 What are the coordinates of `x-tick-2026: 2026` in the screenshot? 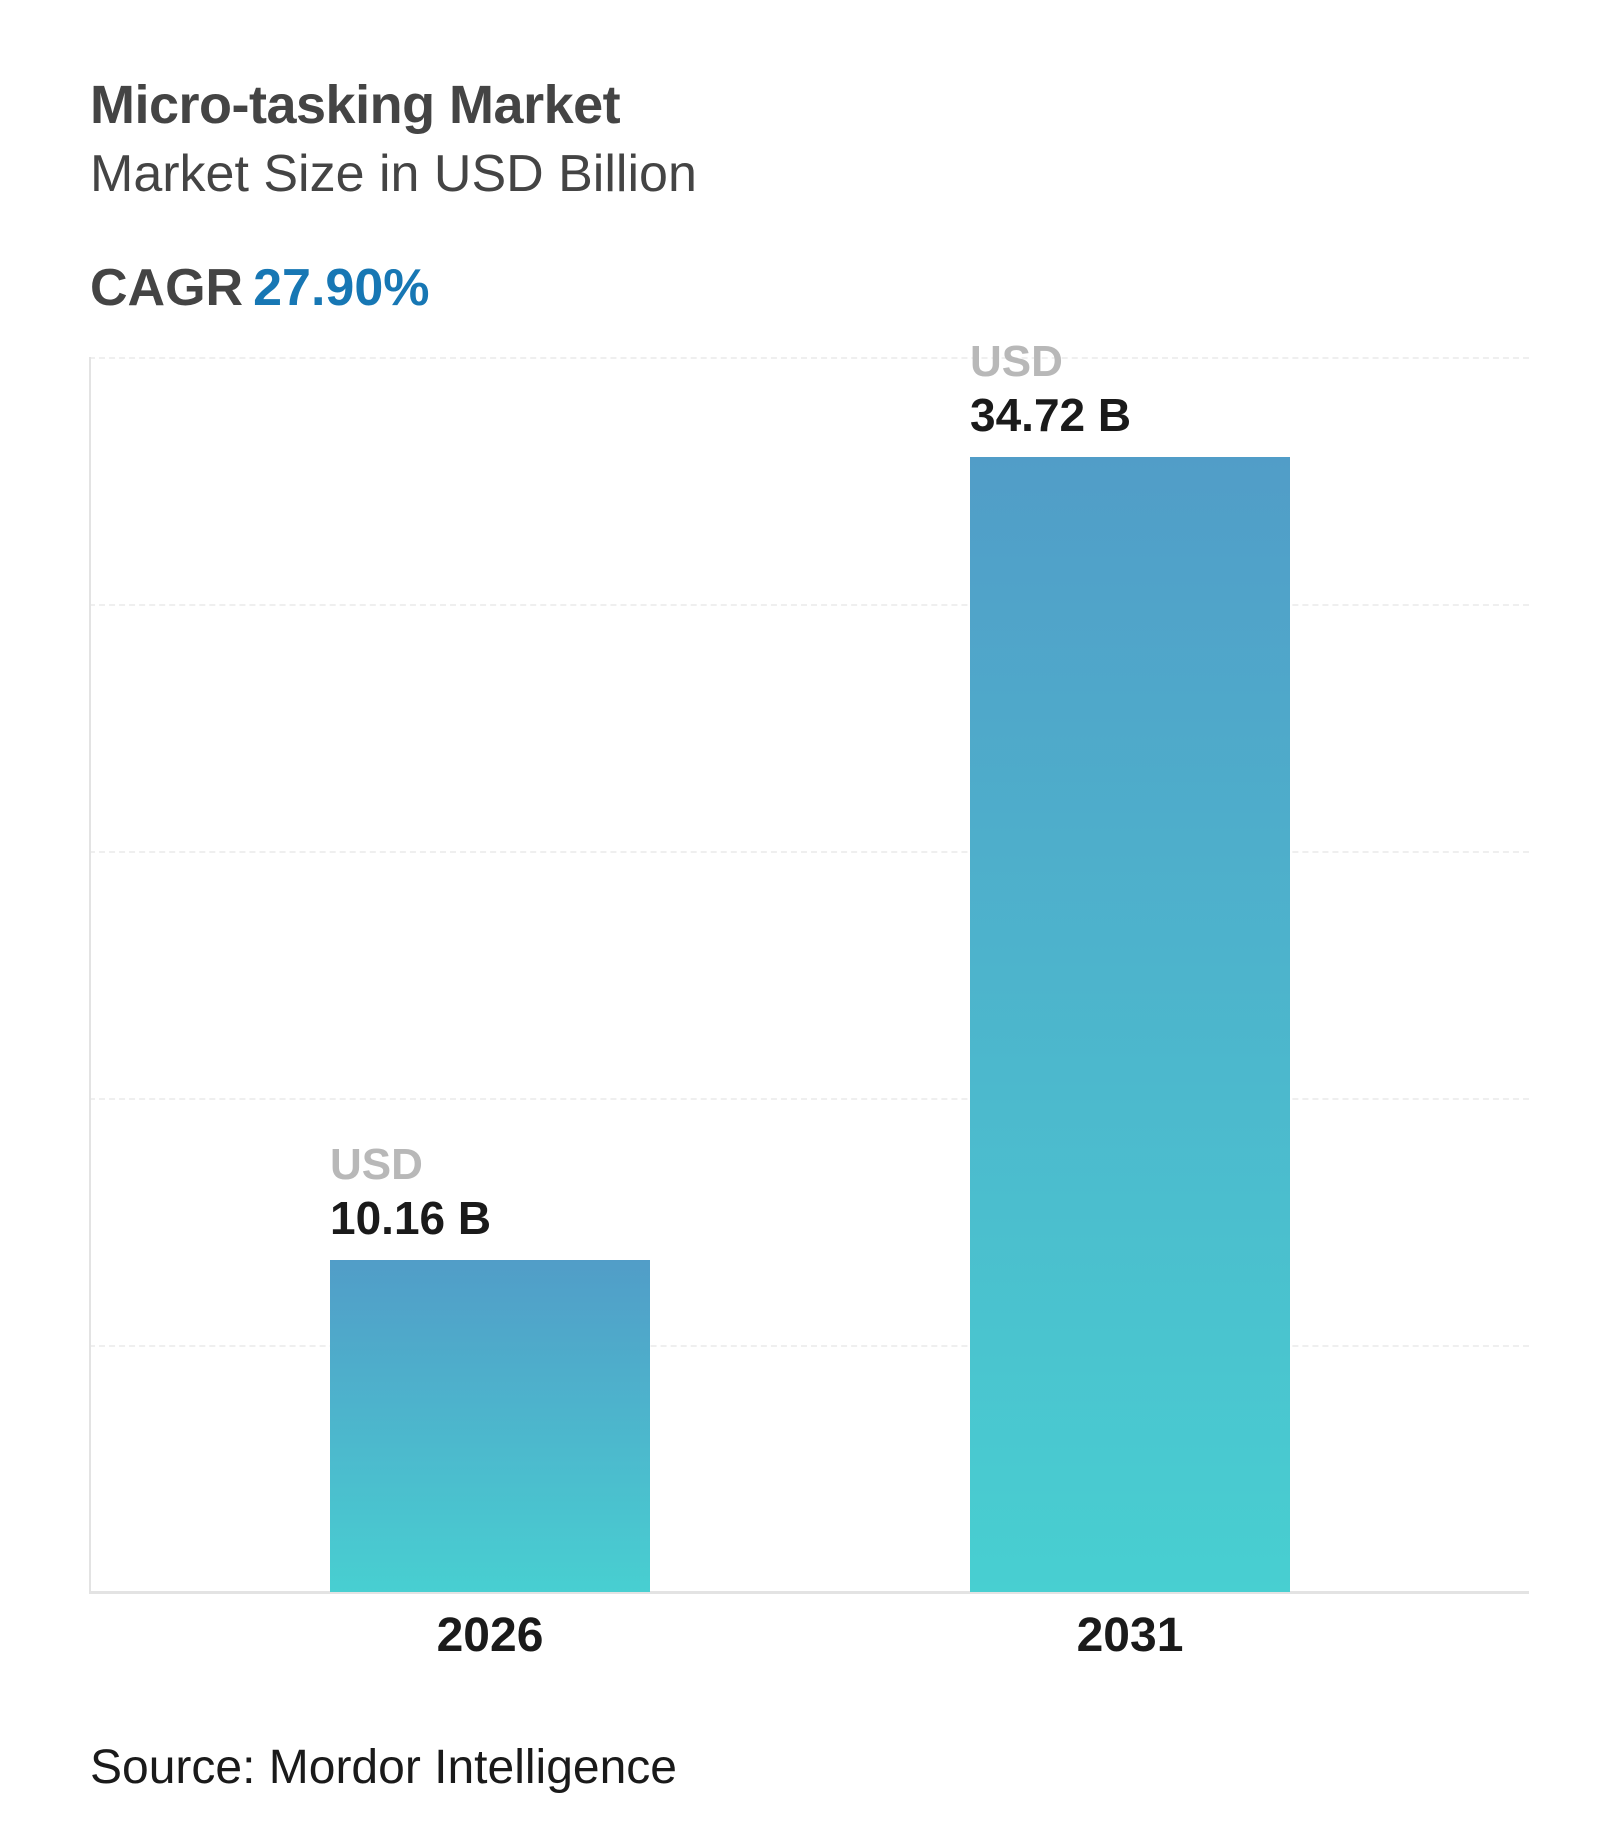 It's located at (490, 1635).